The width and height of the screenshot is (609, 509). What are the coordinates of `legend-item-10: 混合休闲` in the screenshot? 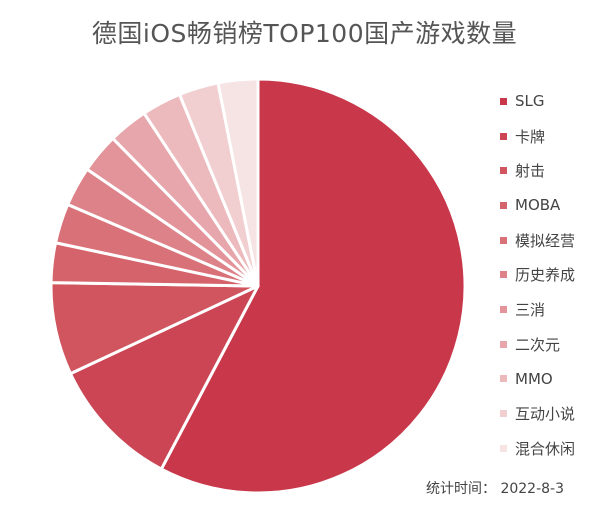 It's located at (537, 448).